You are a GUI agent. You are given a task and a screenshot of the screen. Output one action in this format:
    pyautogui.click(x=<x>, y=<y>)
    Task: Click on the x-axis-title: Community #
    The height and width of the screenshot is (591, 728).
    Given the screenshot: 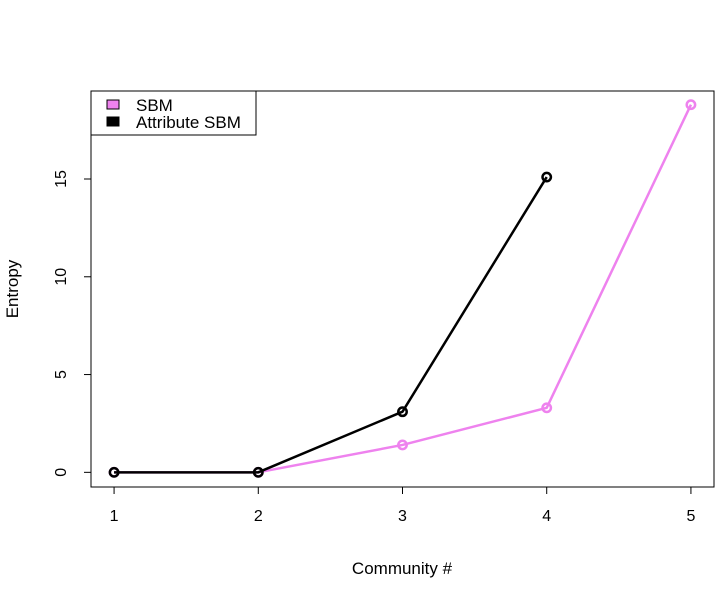 What is the action you would take?
    pyautogui.click(x=402, y=568)
    